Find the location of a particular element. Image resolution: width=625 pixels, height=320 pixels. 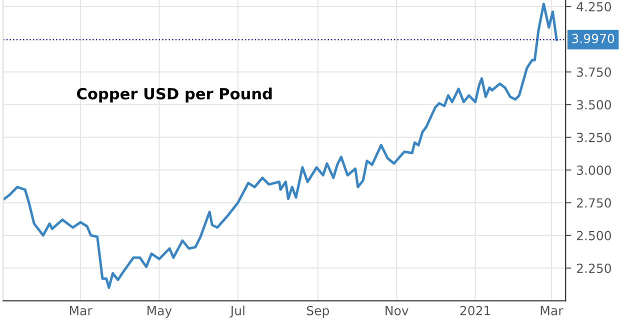

y-tick-label: 3.000 is located at coordinates (593, 170).